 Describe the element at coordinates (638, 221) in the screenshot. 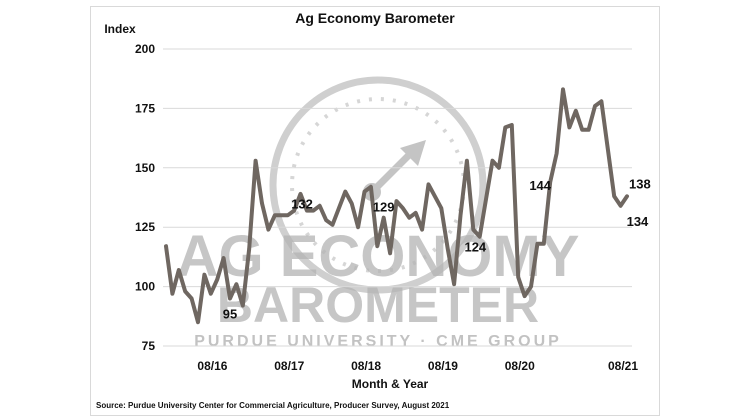

I see `data-label: 134` at that location.